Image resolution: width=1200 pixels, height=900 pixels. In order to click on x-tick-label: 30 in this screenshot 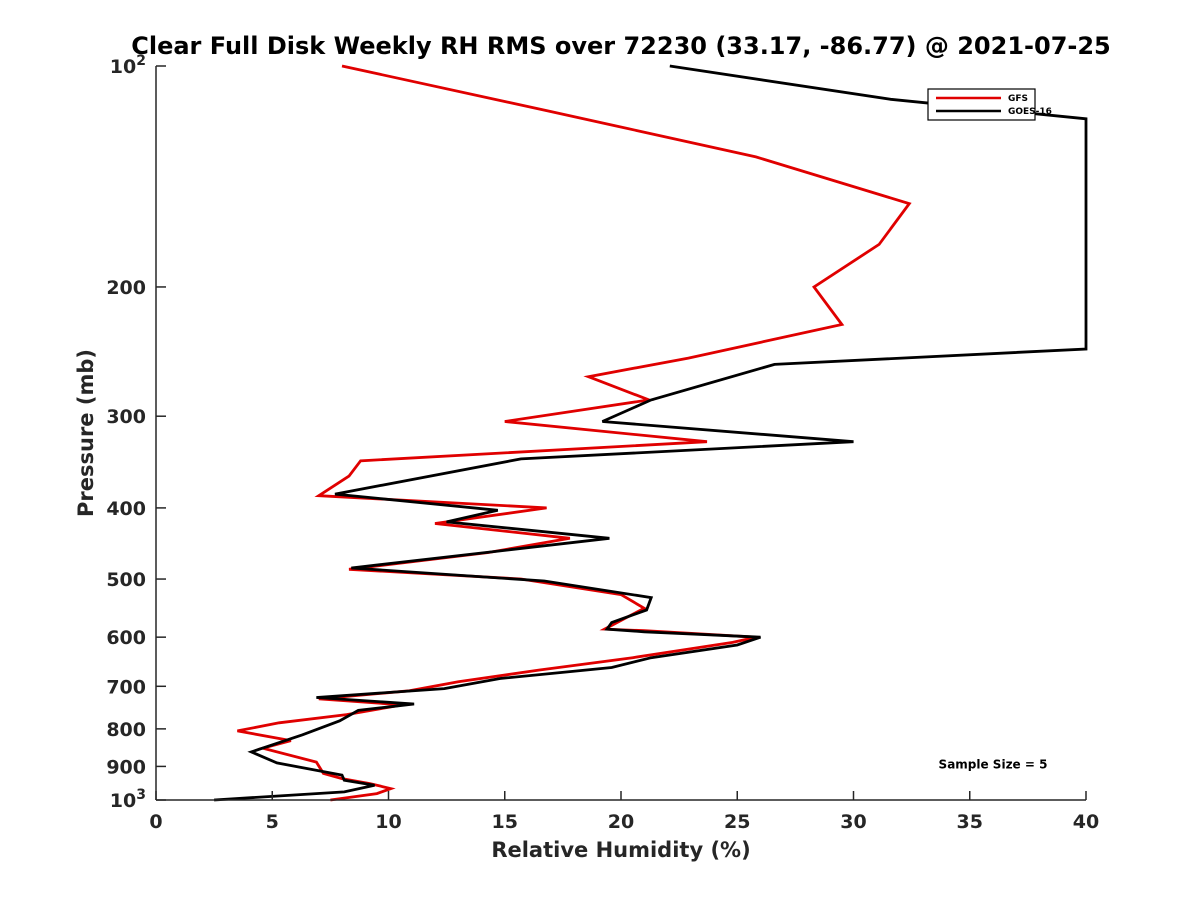, I will do `click(853, 822)`.